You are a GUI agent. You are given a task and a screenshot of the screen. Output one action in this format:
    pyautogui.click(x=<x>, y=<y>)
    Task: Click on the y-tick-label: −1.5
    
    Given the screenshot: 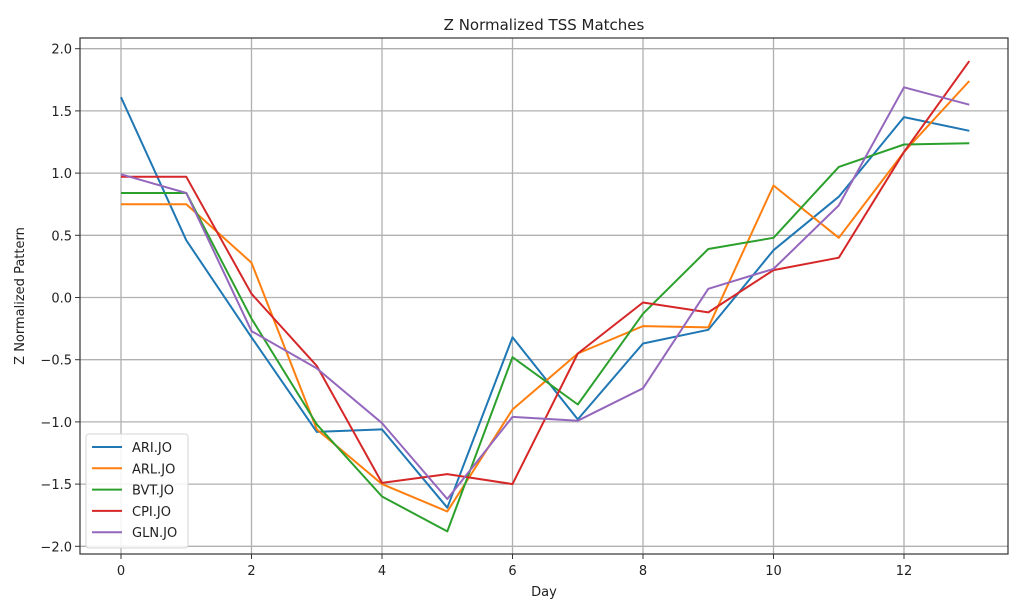 What is the action you would take?
    pyautogui.click(x=56, y=485)
    